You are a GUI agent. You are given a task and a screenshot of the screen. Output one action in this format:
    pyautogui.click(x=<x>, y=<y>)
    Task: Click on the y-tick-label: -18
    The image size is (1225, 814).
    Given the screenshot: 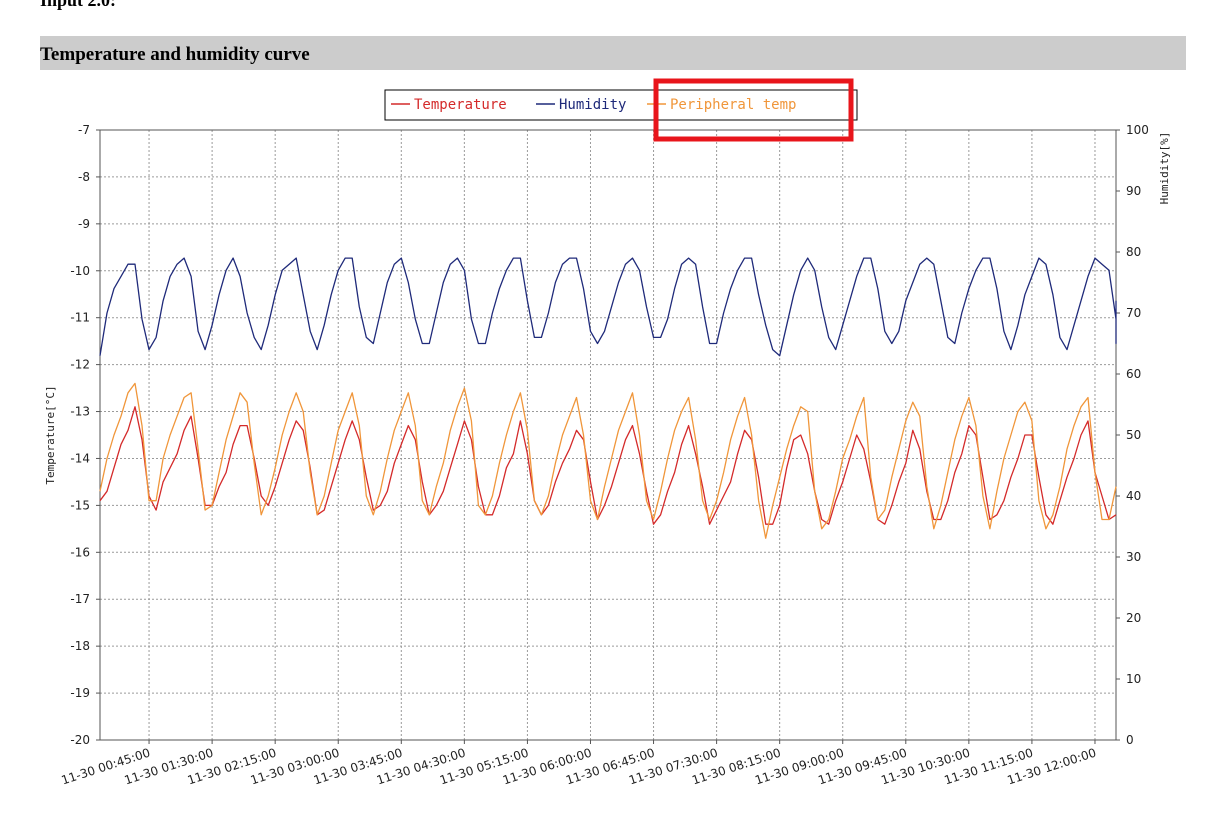 What is the action you would take?
    pyautogui.click(x=80, y=646)
    